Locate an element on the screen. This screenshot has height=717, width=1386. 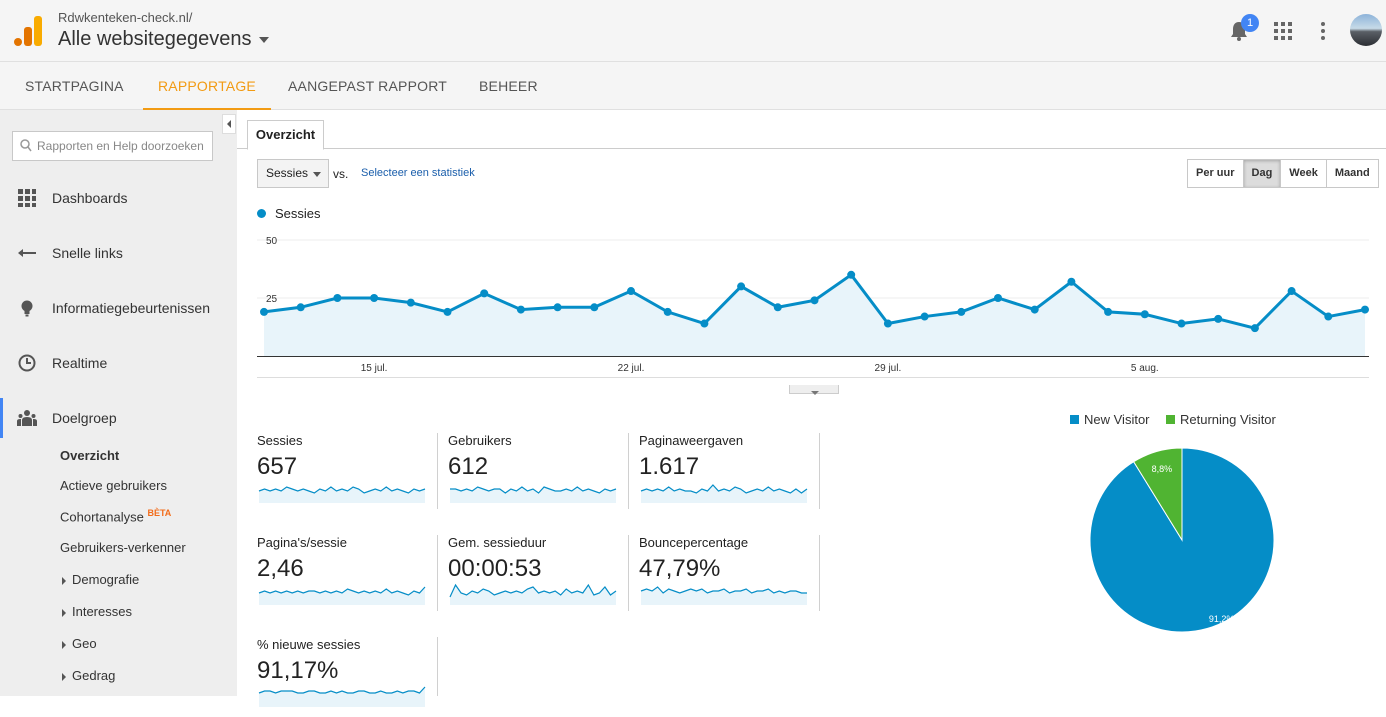
tab-beheer: BEHEER is located at coordinates (508, 86).